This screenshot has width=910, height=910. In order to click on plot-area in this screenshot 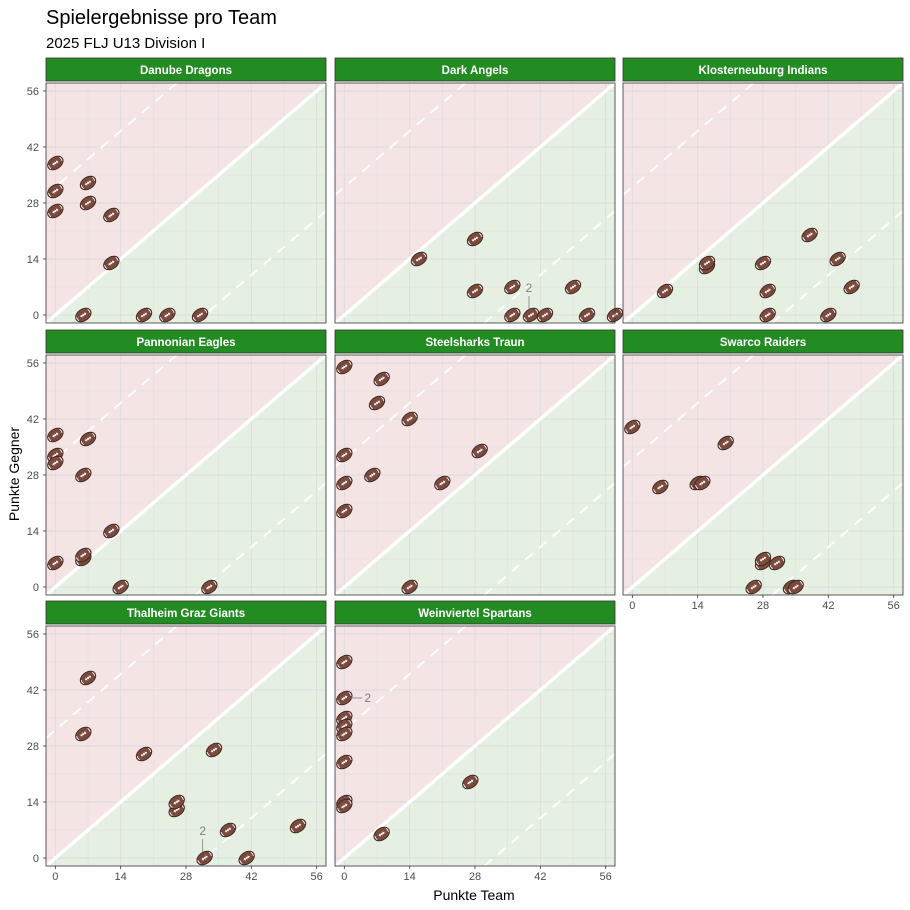, I will do `click(763, 203)`.